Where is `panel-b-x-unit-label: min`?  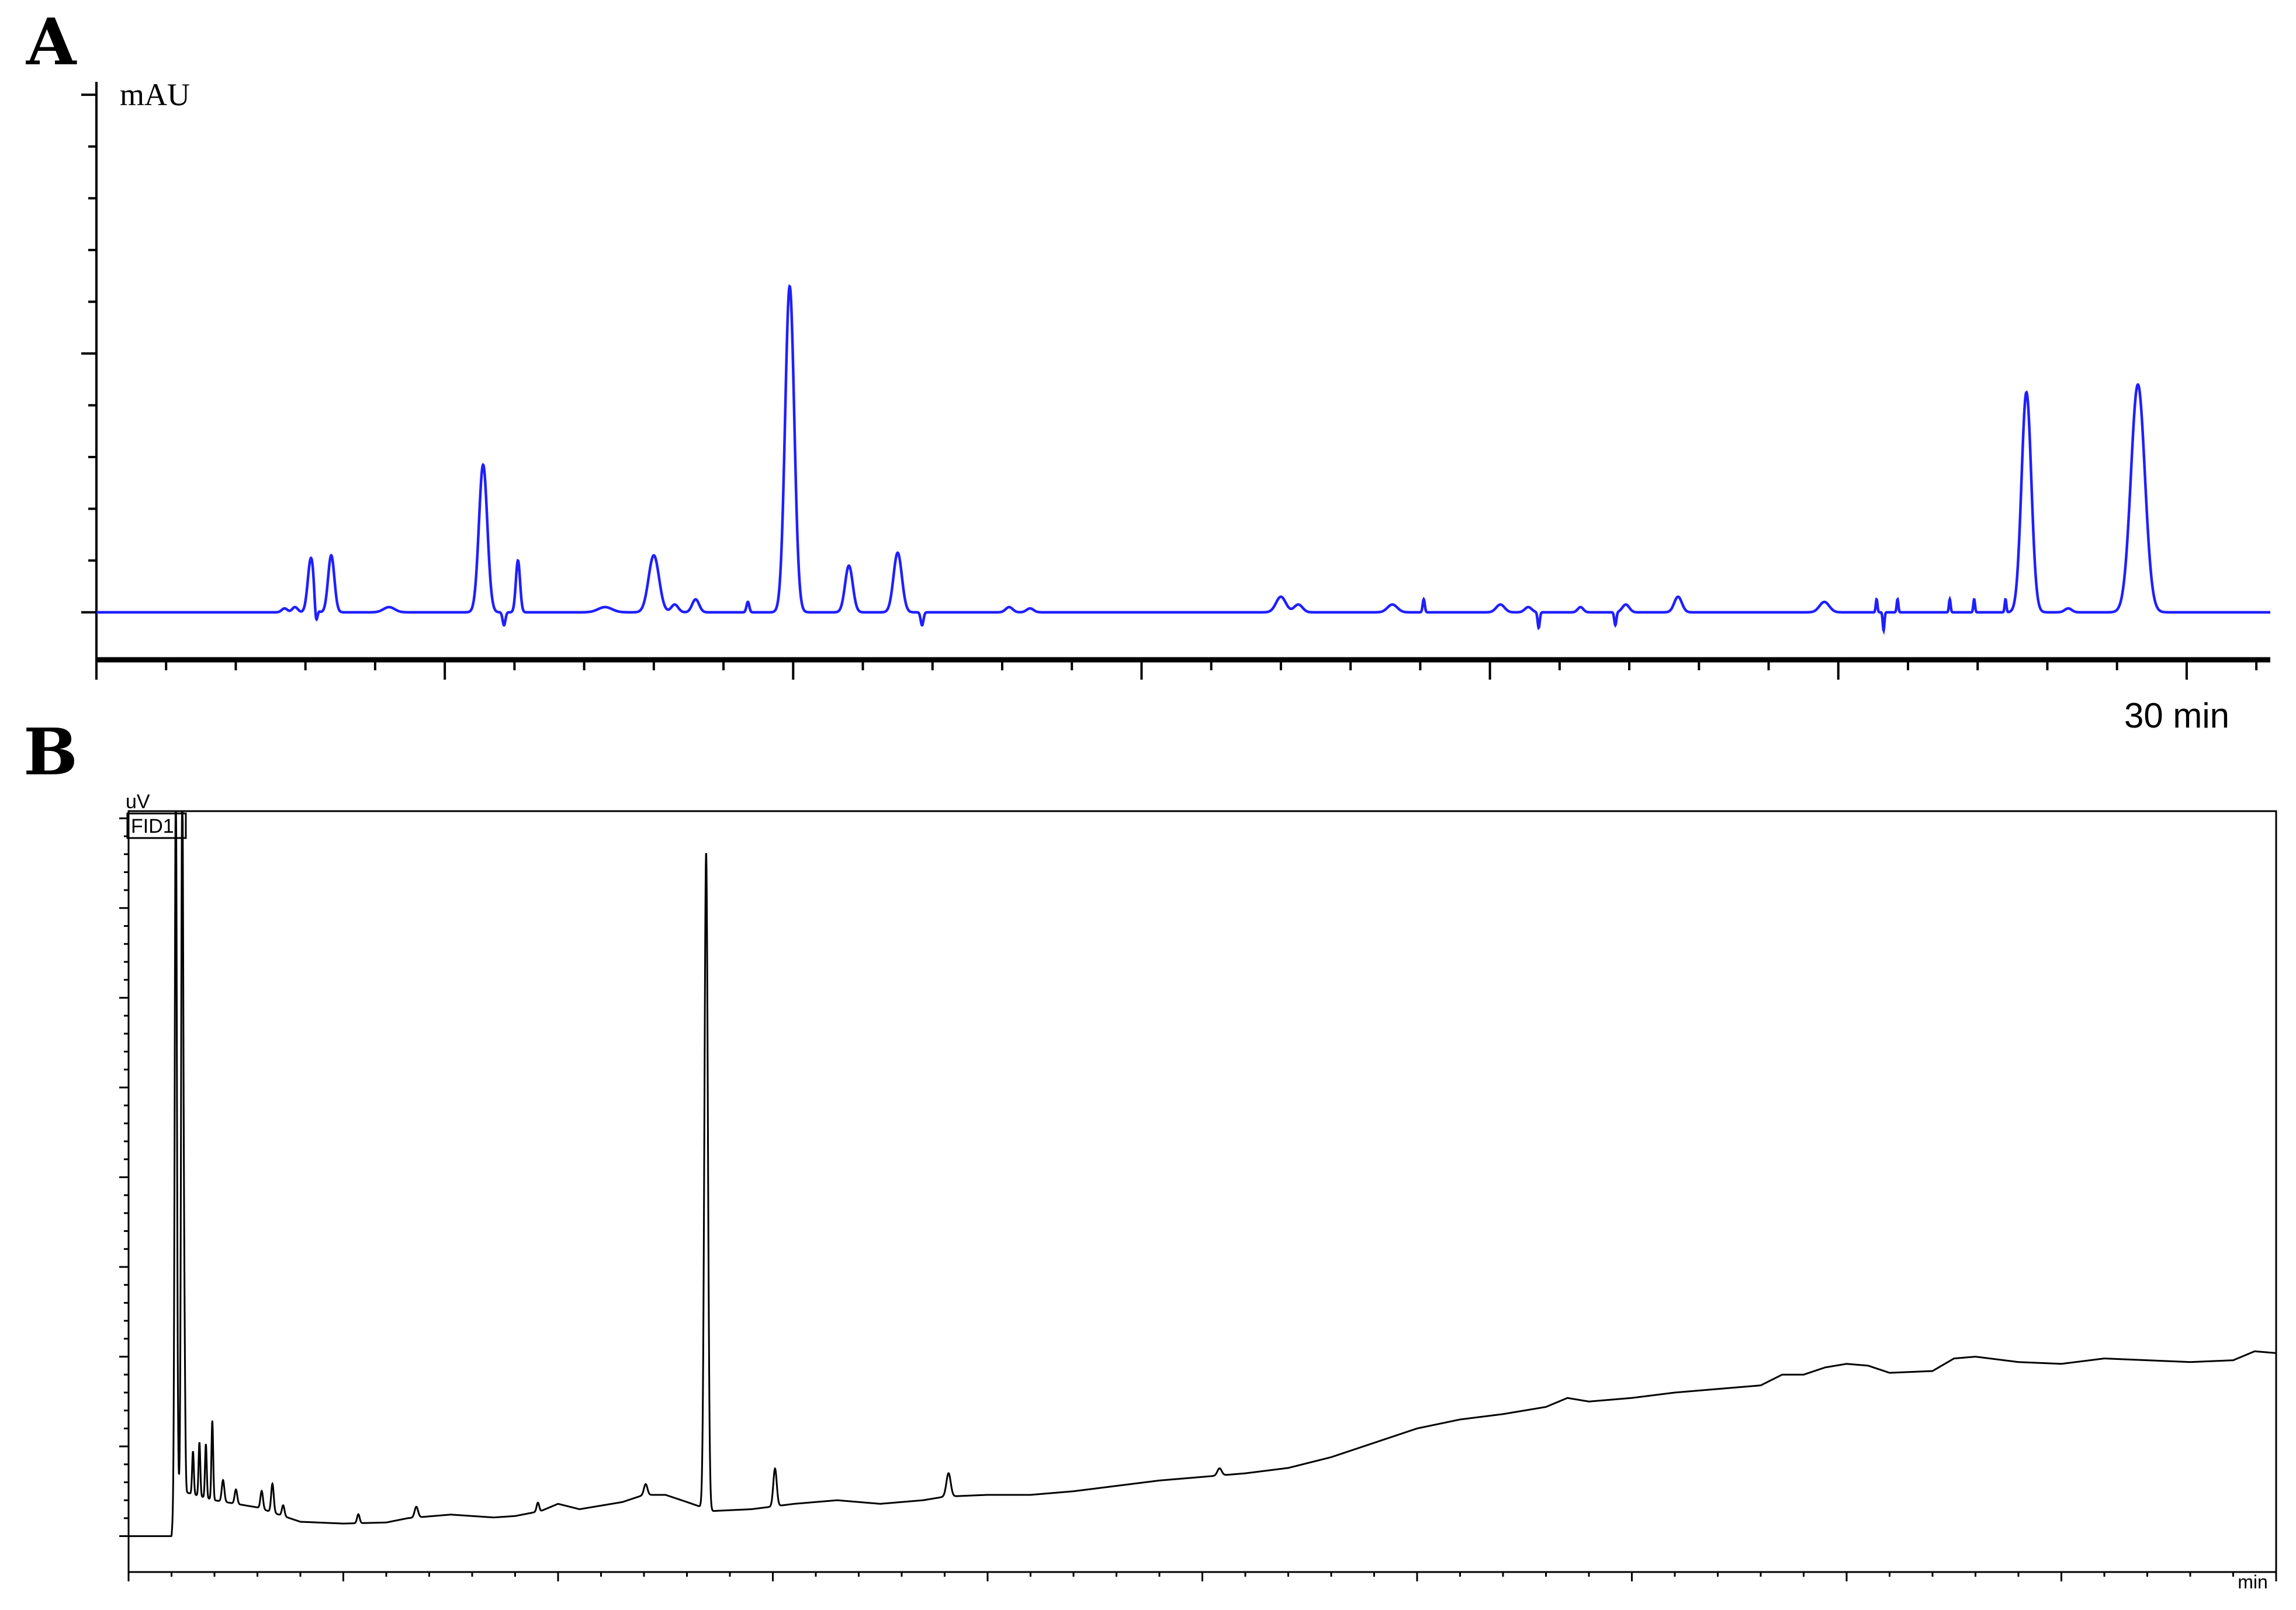
panel-b-x-unit-label: min is located at coordinates (2253, 1581).